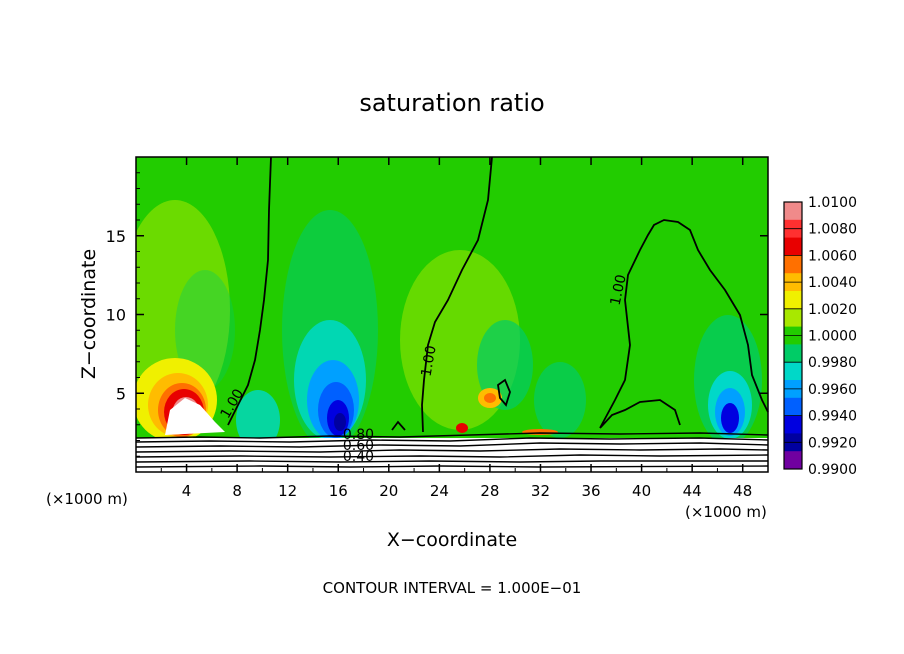 The image size is (904, 654). I want to click on y-tick-label: 10, so click(116, 315).